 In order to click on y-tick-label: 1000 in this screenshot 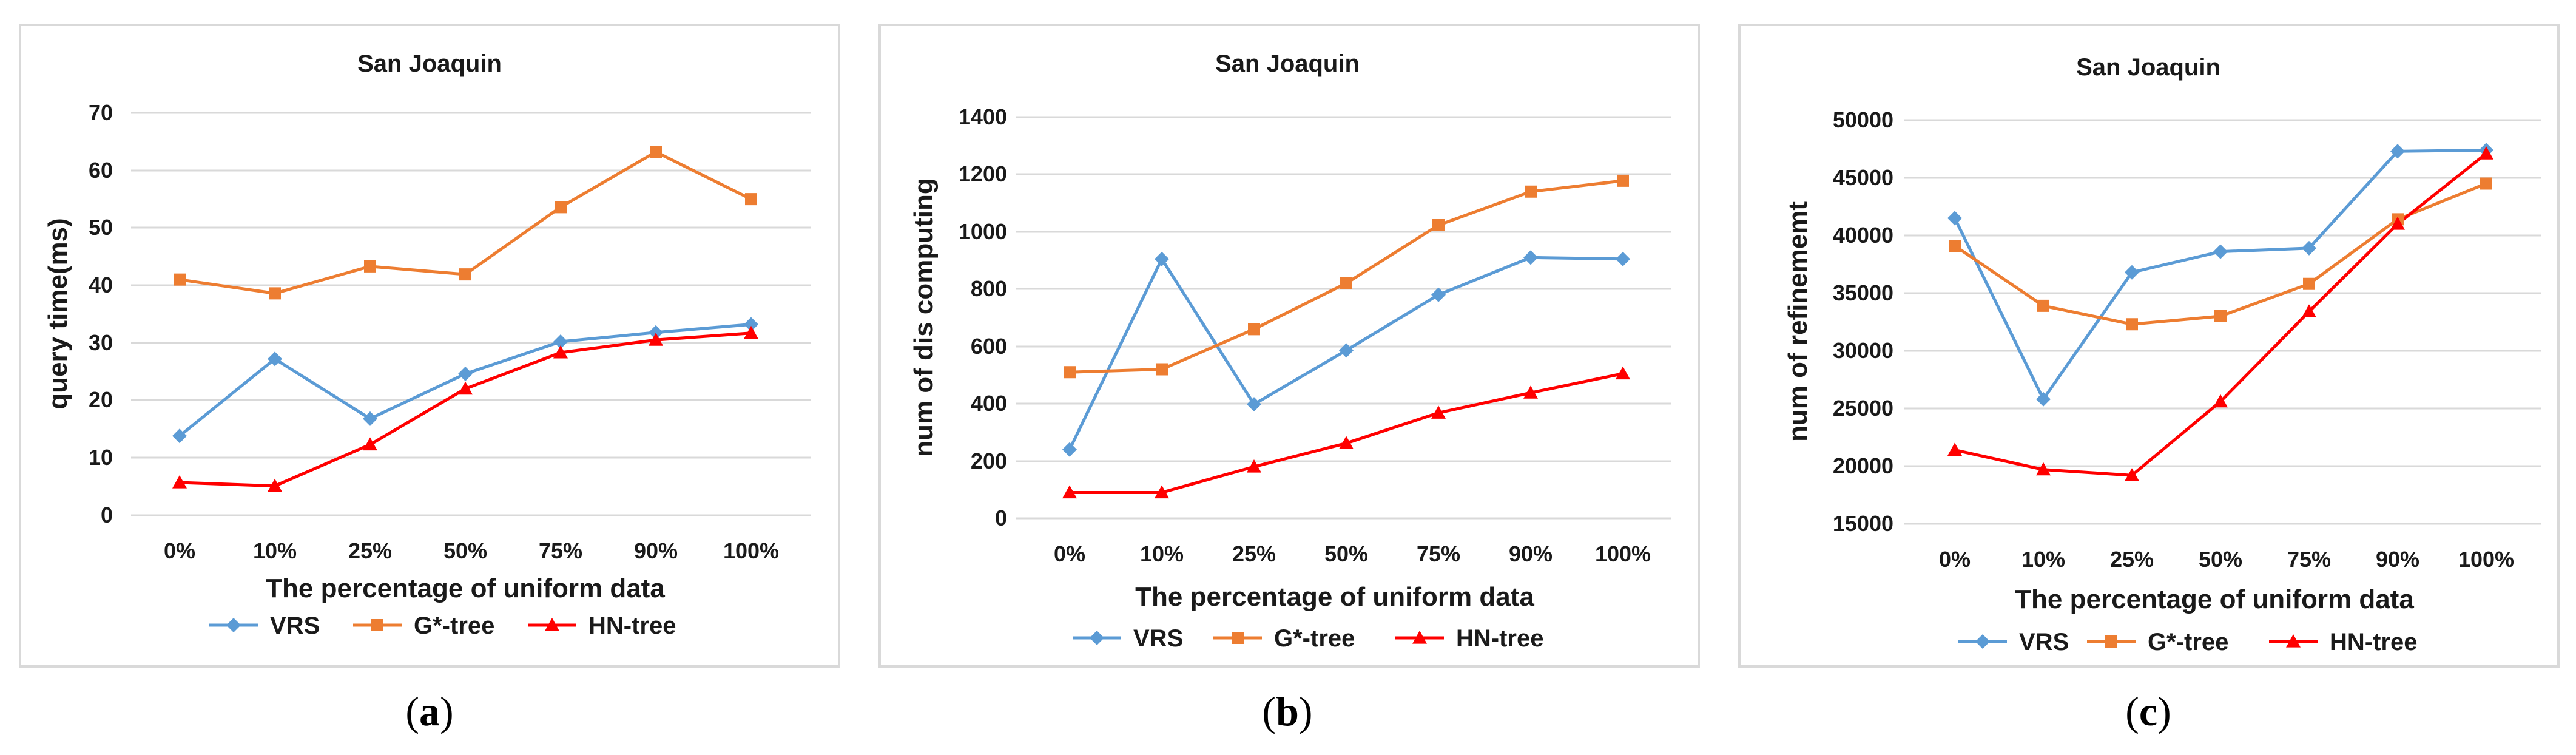, I will do `click(983, 231)`.